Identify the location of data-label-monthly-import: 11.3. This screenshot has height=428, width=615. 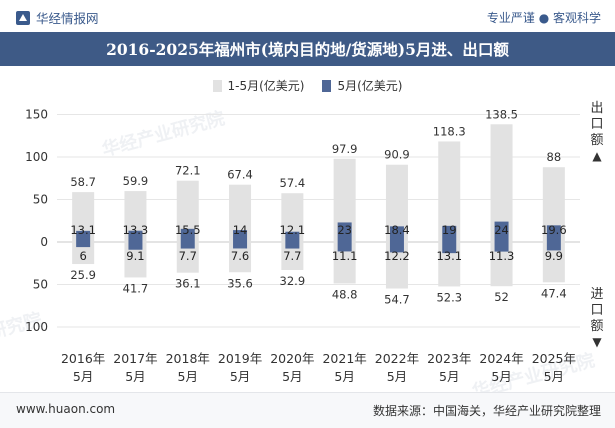
(502, 256).